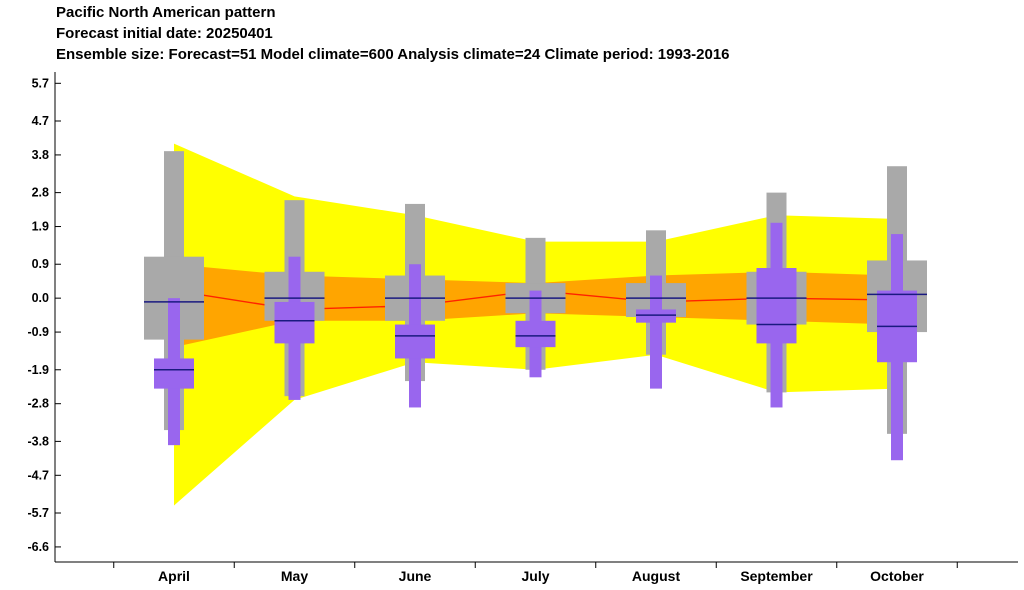 Image resolution: width=1024 pixels, height=590 pixels. Describe the element at coordinates (415, 576) in the screenshot. I see `x-category-label: June` at that location.